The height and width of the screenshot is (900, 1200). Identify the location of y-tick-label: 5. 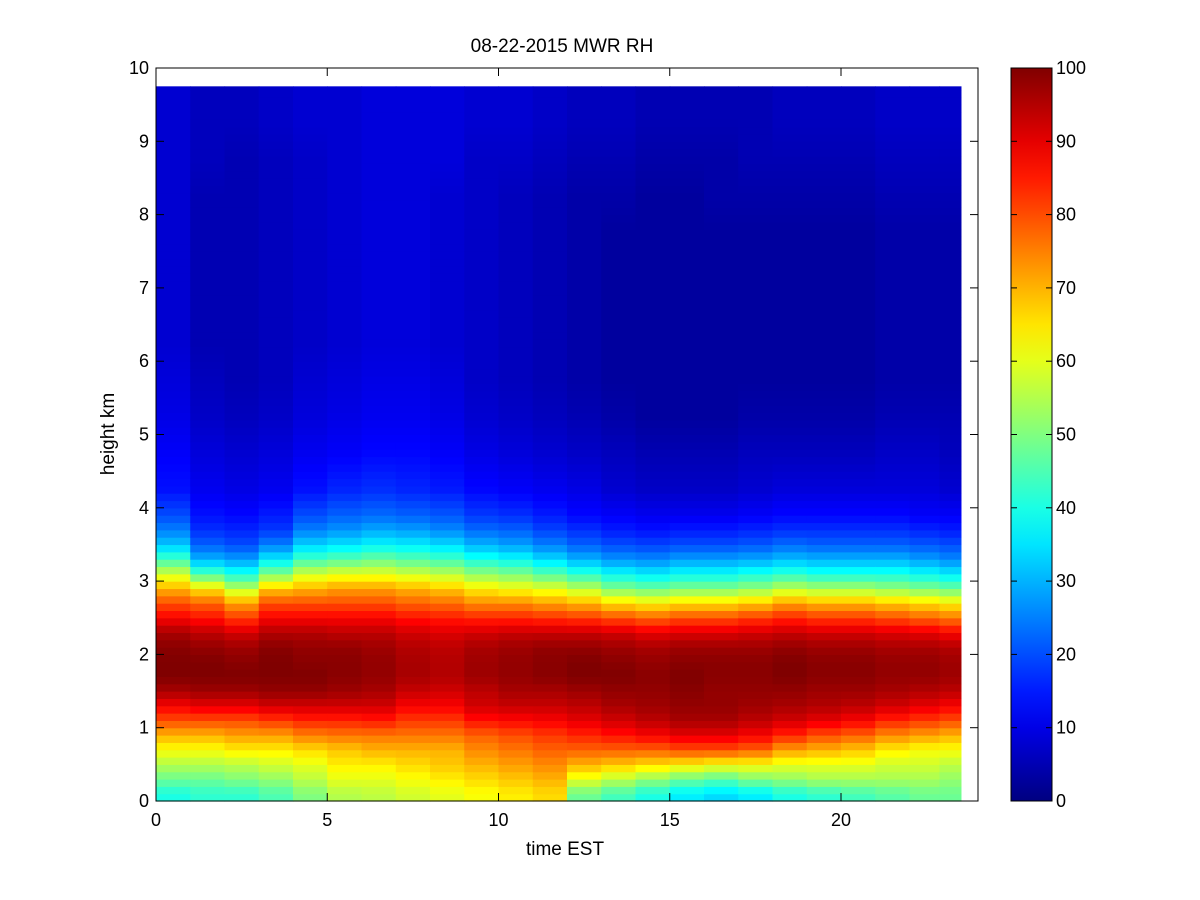
(144, 435).